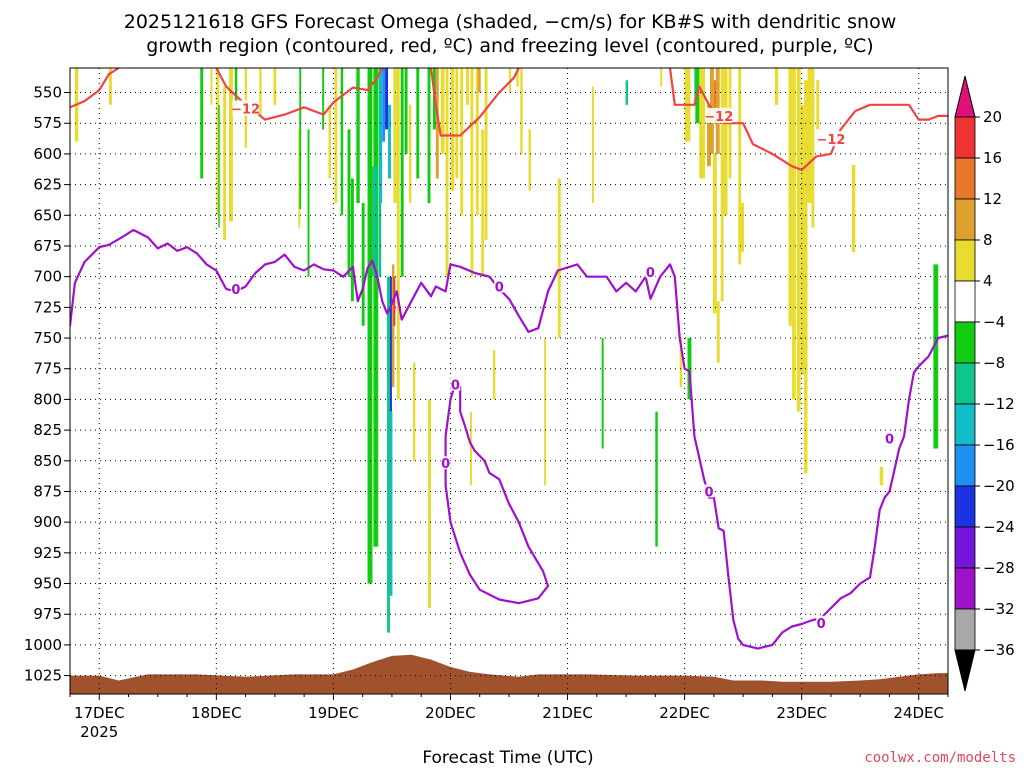  Describe the element at coordinates (988, 281) in the screenshot. I see `colorbar-label: 4` at that location.